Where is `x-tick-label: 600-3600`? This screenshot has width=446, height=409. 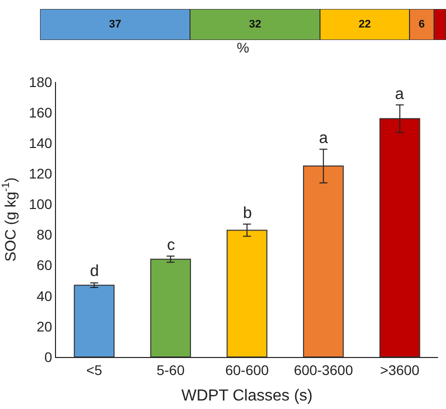
x-tick-label: 600-3600 is located at coordinates (324, 370).